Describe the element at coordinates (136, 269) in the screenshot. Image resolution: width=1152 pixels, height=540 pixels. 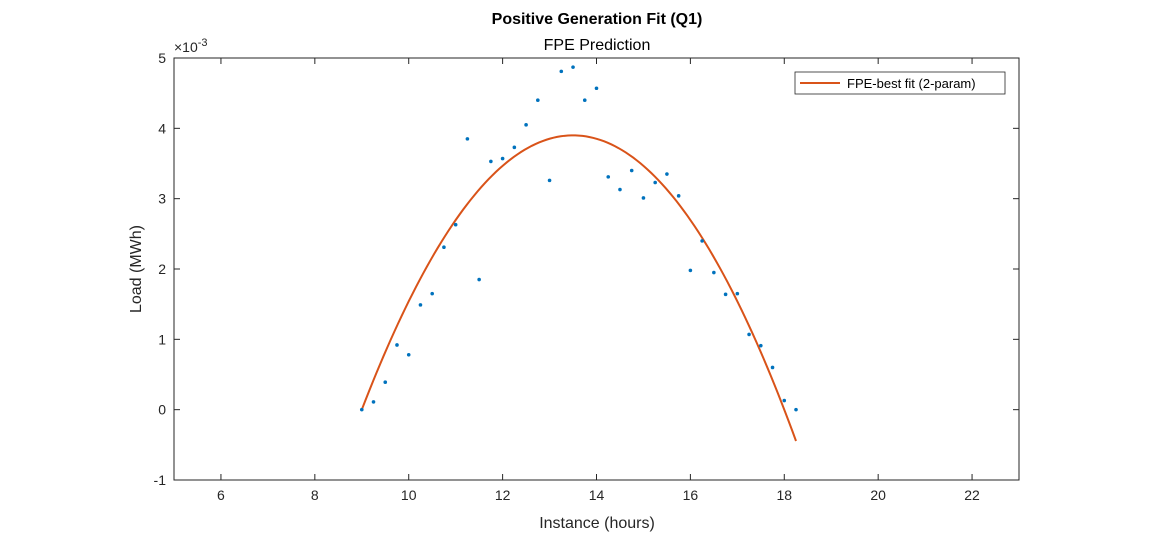
I see `y-axis-label: Load (MWh)` at that location.